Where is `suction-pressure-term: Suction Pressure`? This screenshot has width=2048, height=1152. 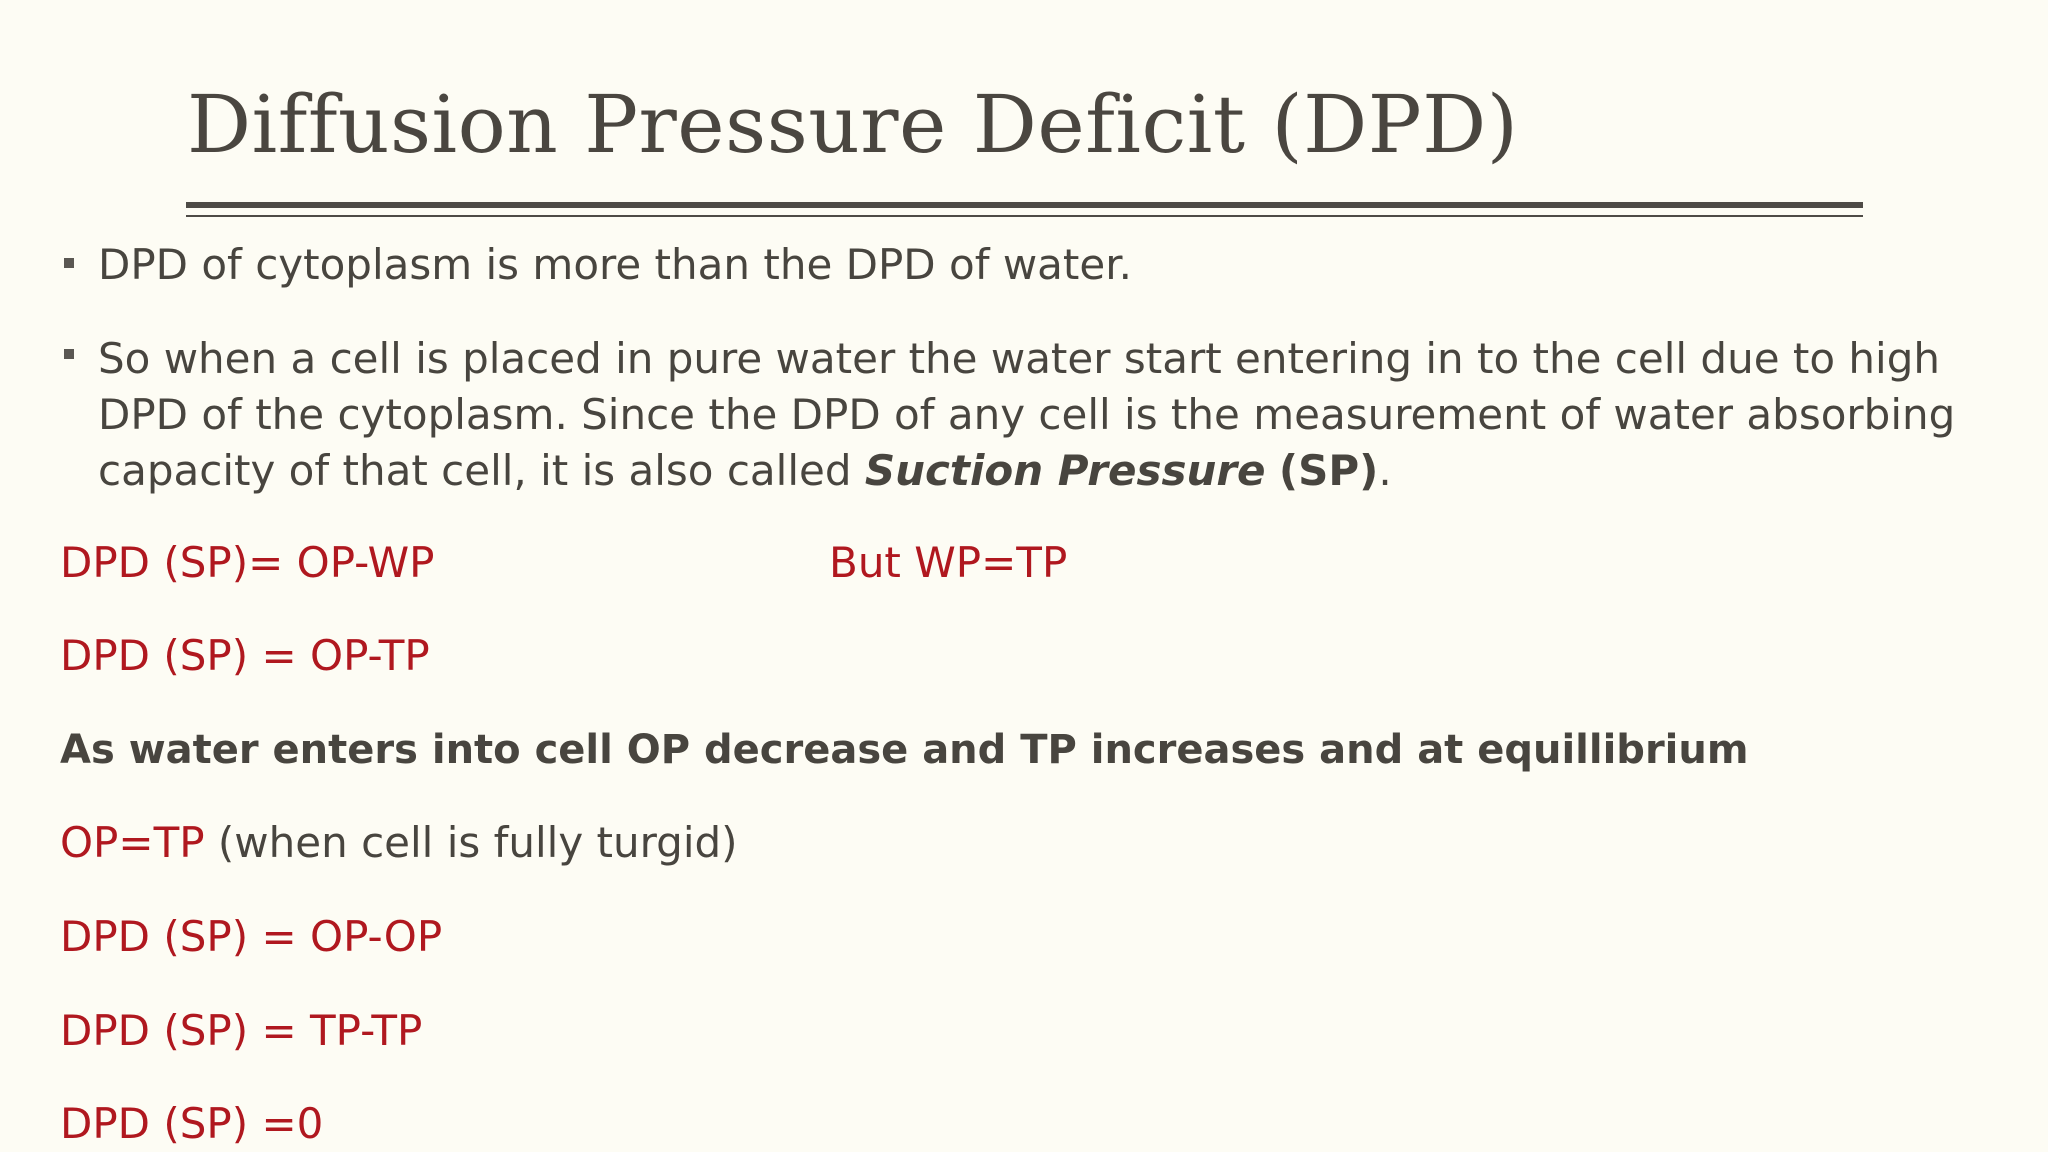 suction-pressure-term: Suction Pressure is located at coordinates (1065, 470).